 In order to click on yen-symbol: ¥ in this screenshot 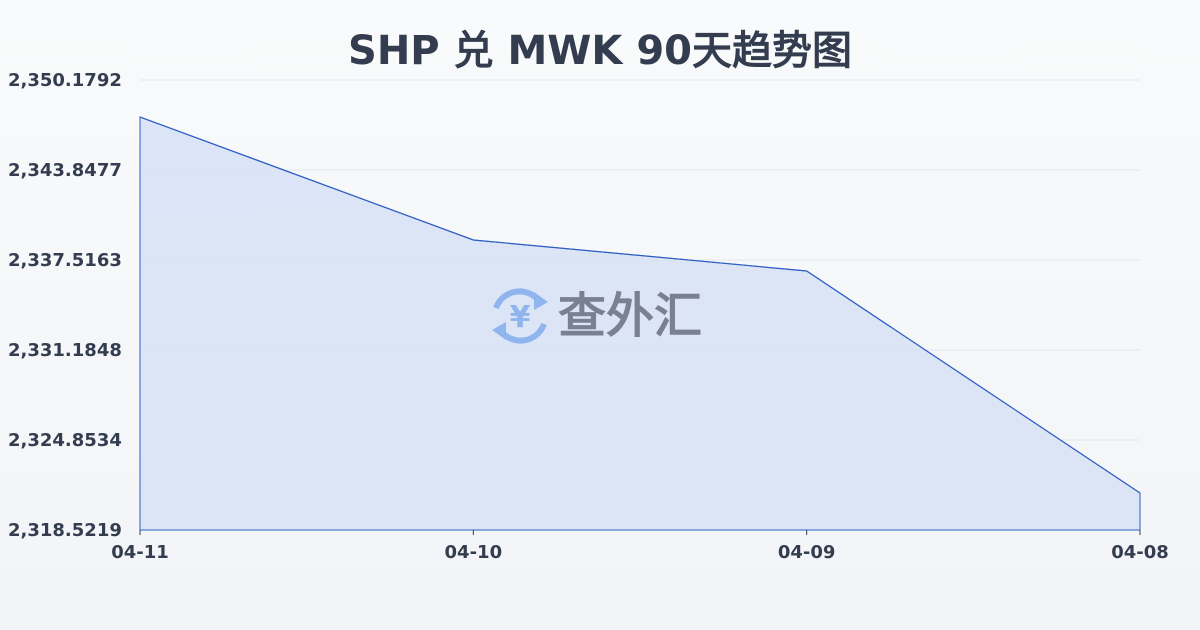, I will do `click(520, 317)`.